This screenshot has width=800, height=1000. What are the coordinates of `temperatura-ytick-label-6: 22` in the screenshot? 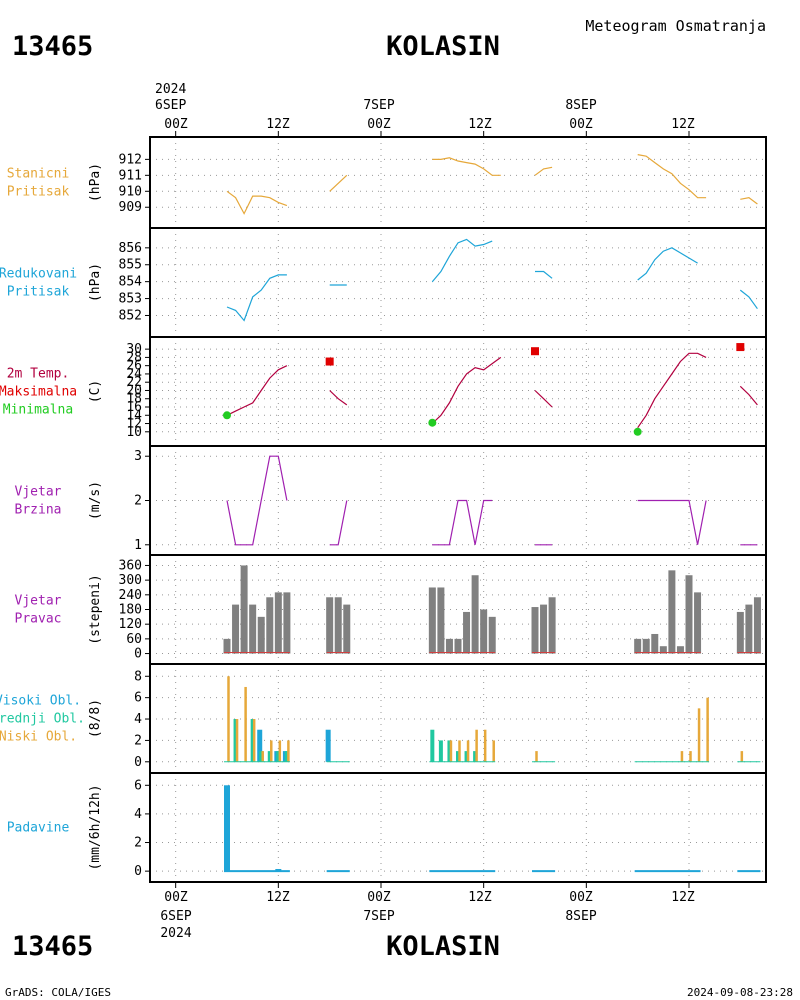 It's located at (134, 382).